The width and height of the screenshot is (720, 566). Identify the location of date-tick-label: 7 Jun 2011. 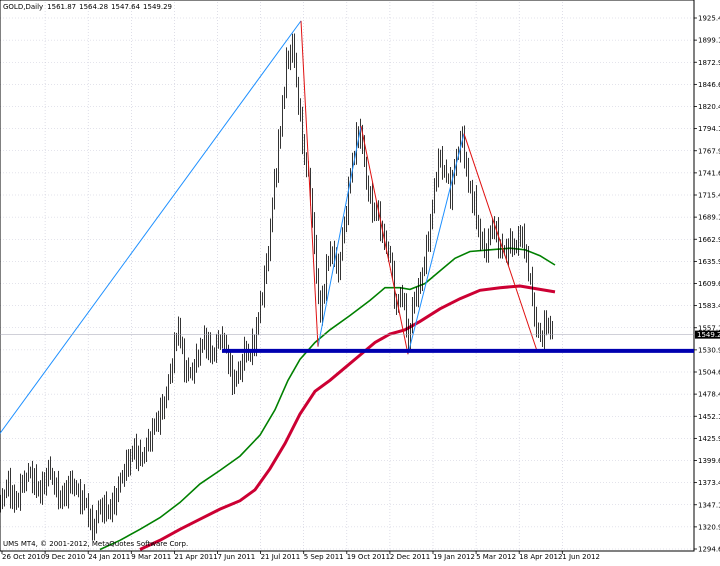
(237, 557).